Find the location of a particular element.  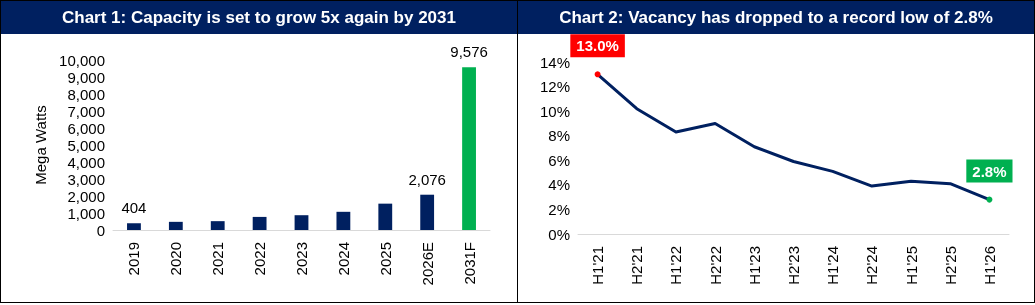

x-tick-label: H1'25 is located at coordinates (911, 265).